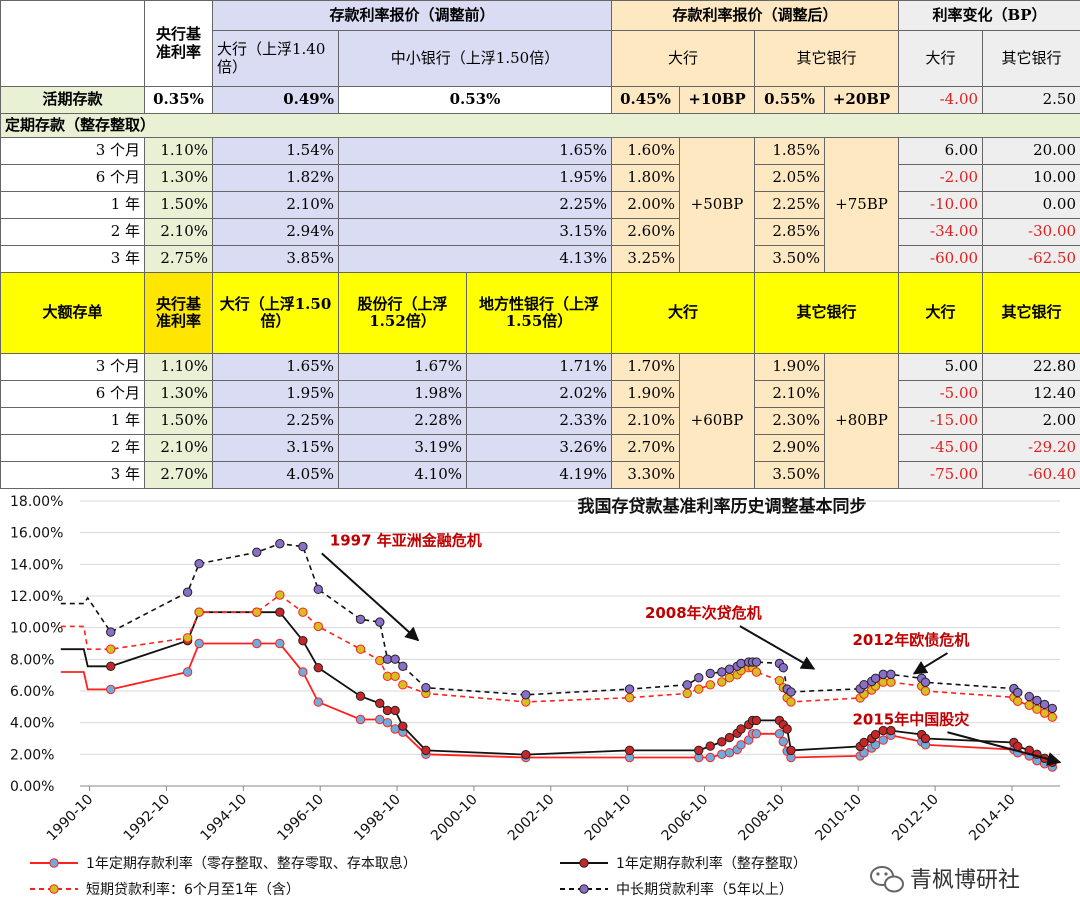 The width and height of the screenshot is (1080, 916). What do you see at coordinates (755, 15) in the screenshot?
I see `header-post-group: 存款利率报价（调整后）` at bounding box center [755, 15].